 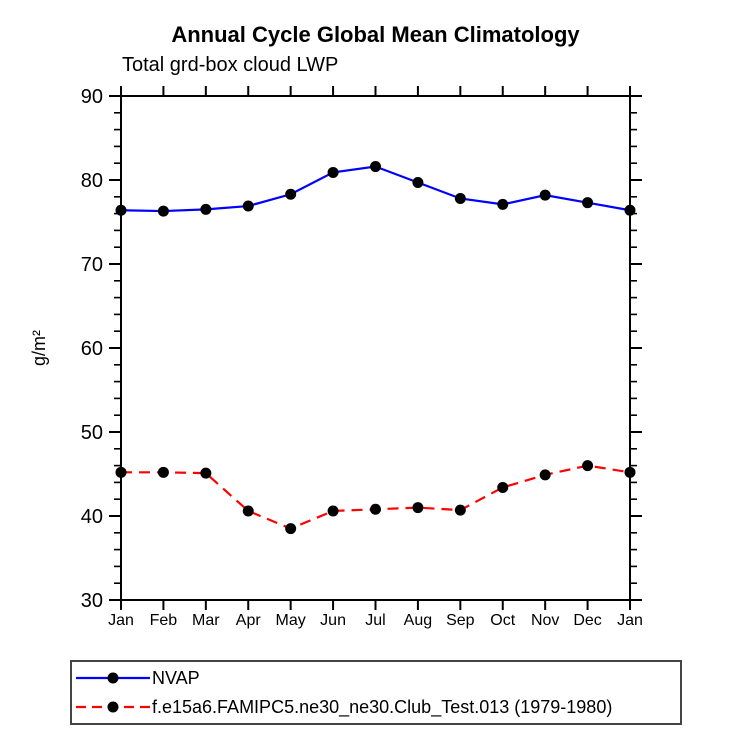 What do you see at coordinates (375, 620) in the screenshot?
I see `x-axis-tick-label: Jul` at bounding box center [375, 620].